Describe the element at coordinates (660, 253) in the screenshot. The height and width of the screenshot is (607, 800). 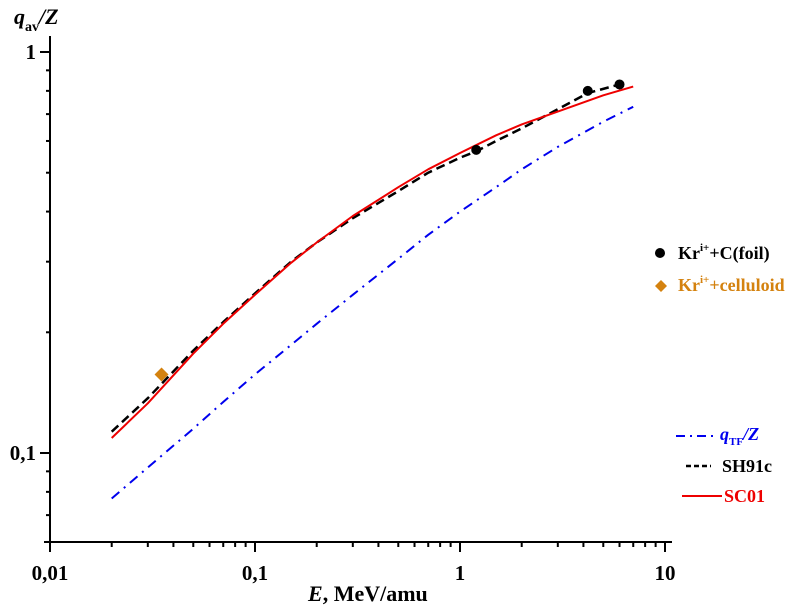
I see `legend-circle-marker` at that location.